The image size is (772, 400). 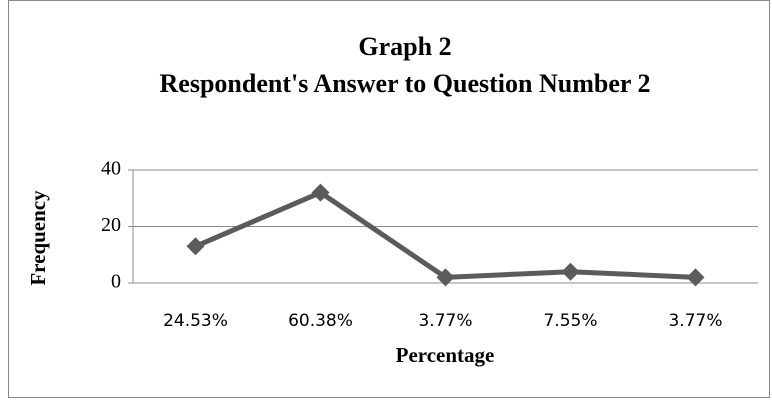 I want to click on chart-title: Graph 2, so click(x=405, y=46).